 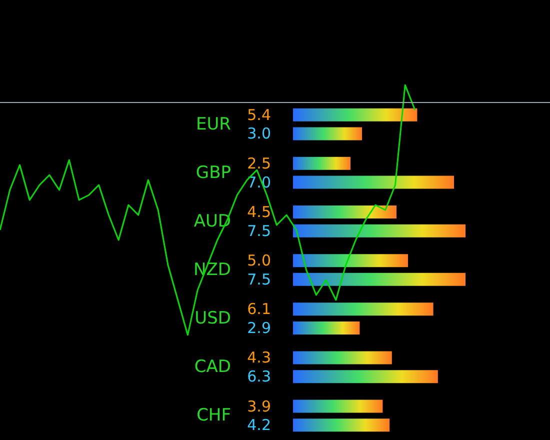 What do you see at coordinates (259, 406) in the screenshot?
I see `data-label: 3.9` at bounding box center [259, 406].